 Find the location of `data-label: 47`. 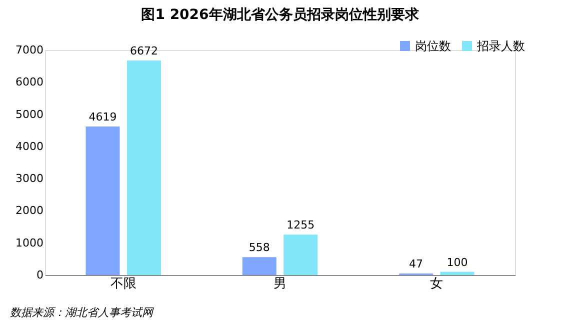

data-label: 47 is located at coordinates (416, 263).